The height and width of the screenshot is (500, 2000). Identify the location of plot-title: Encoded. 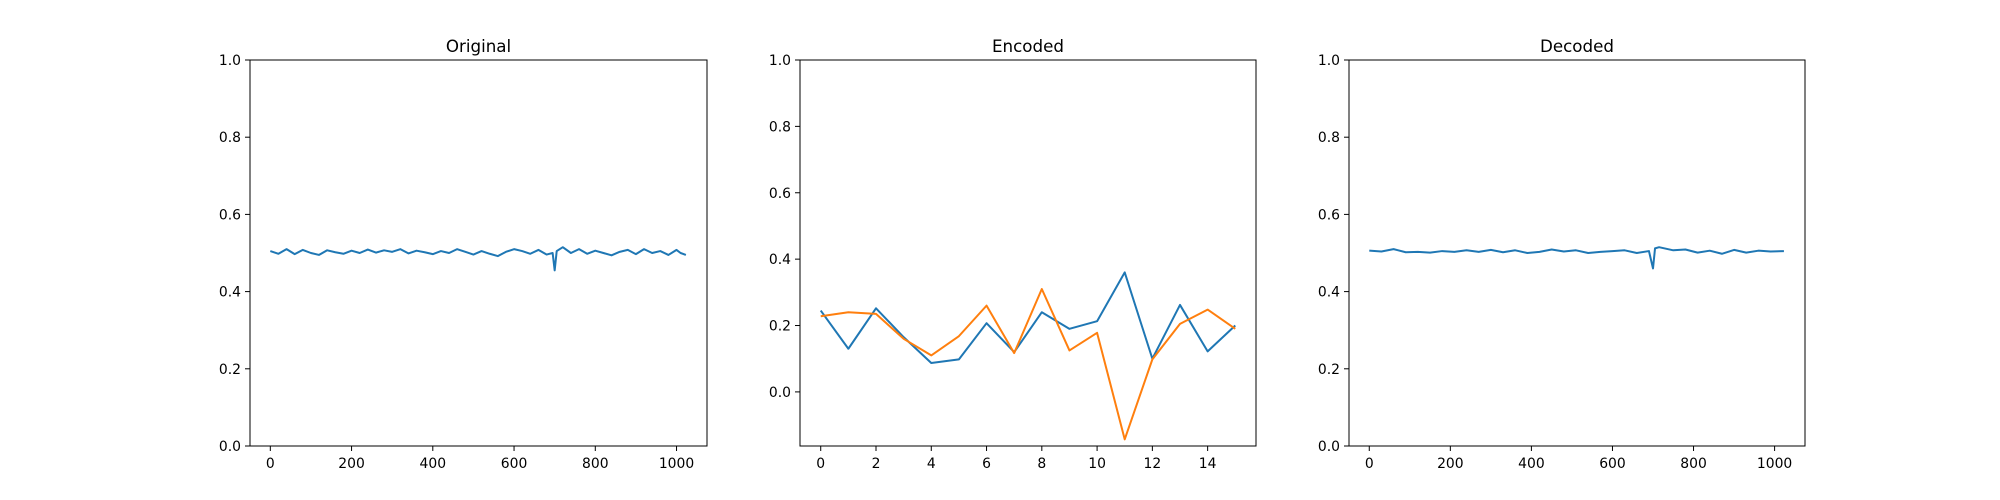
(1028, 46).